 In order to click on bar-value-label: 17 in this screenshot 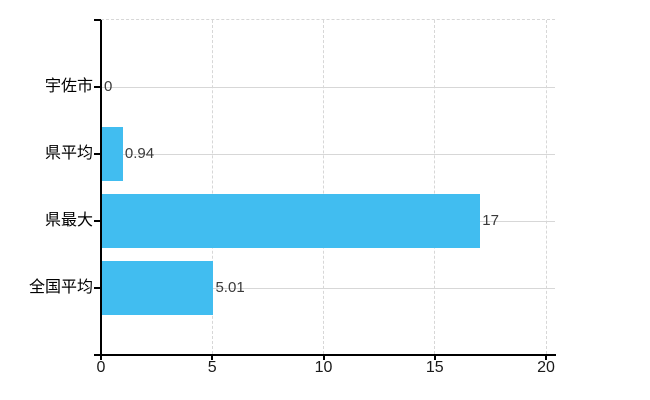, I will do `click(490, 220)`.